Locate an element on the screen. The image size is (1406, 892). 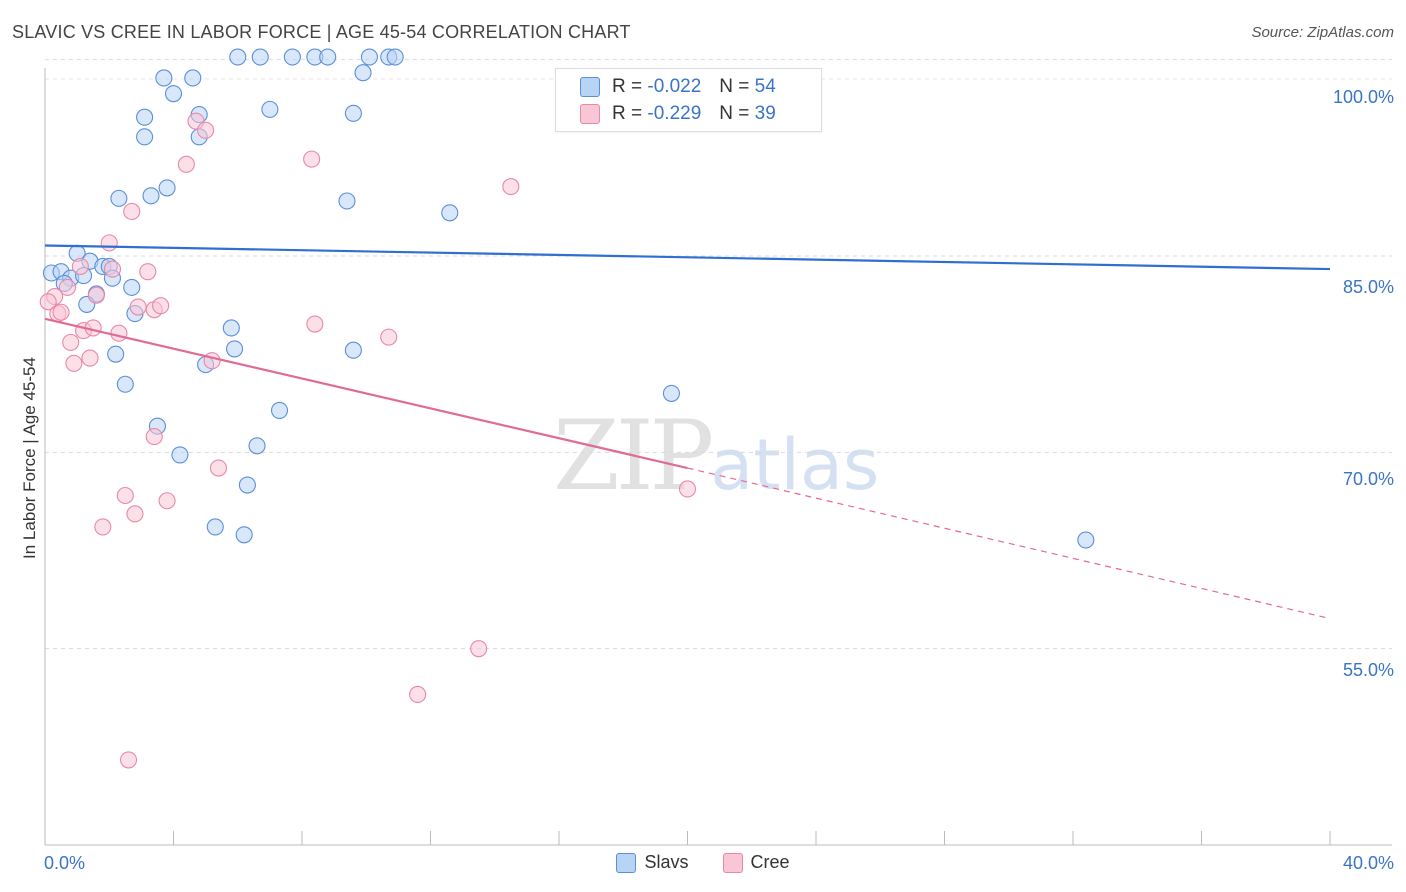
watermark-atlas: atlas is located at coordinates (795, 465).